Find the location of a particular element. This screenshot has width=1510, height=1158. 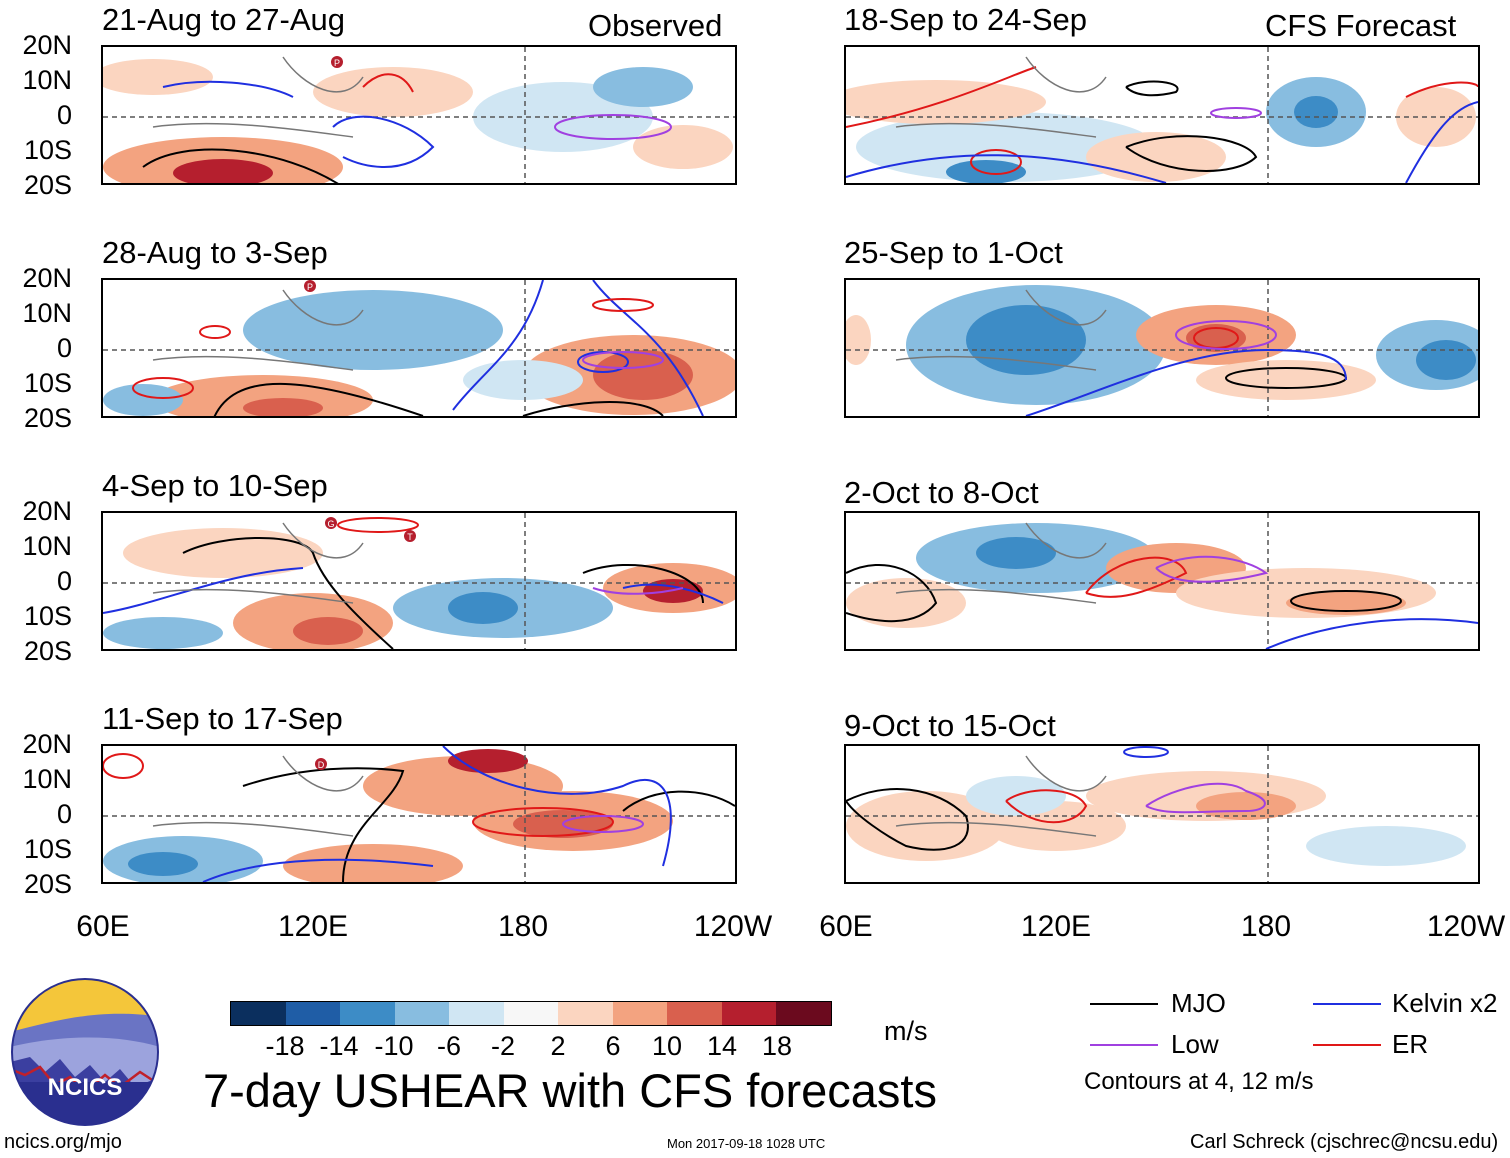

map-canvas: D is located at coordinates (419, 814).